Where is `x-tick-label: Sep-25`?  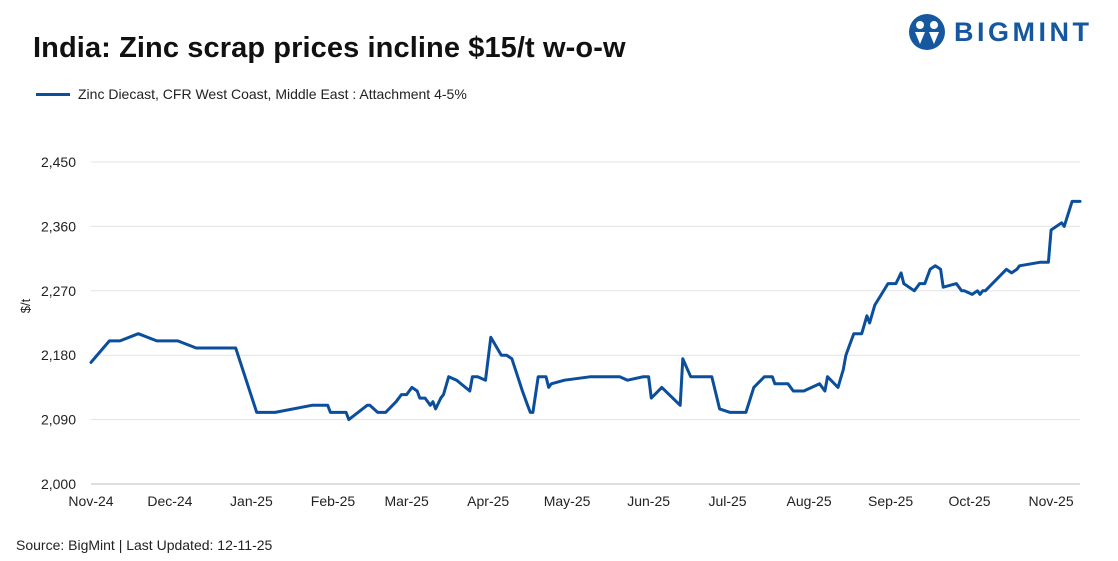
x-tick-label: Sep-25 is located at coordinates (890, 501).